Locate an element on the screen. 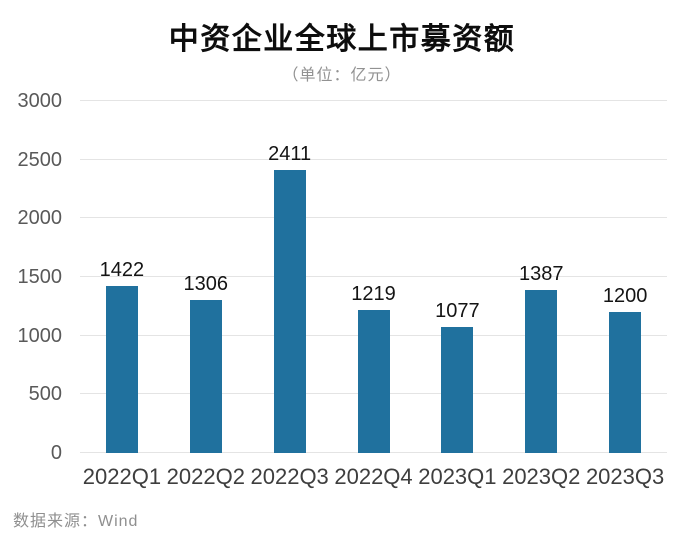 The height and width of the screenshot is (537, 684). bar-value-label: 1422 is located at coordinates (122, 270).